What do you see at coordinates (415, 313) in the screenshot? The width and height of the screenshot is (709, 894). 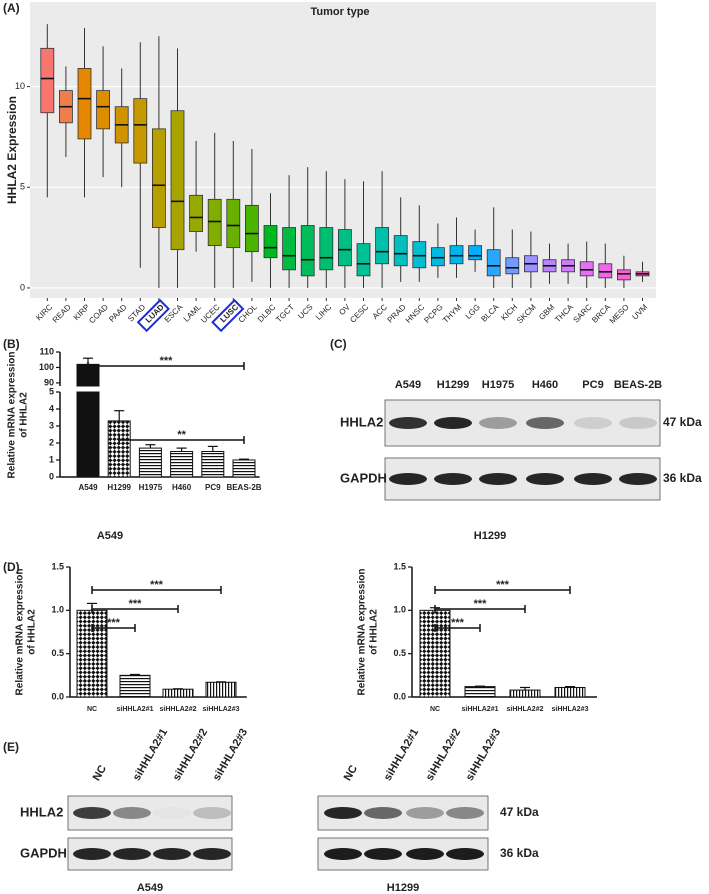 I see `x-tick-label: HNSC` at bounding box center [415, 313].